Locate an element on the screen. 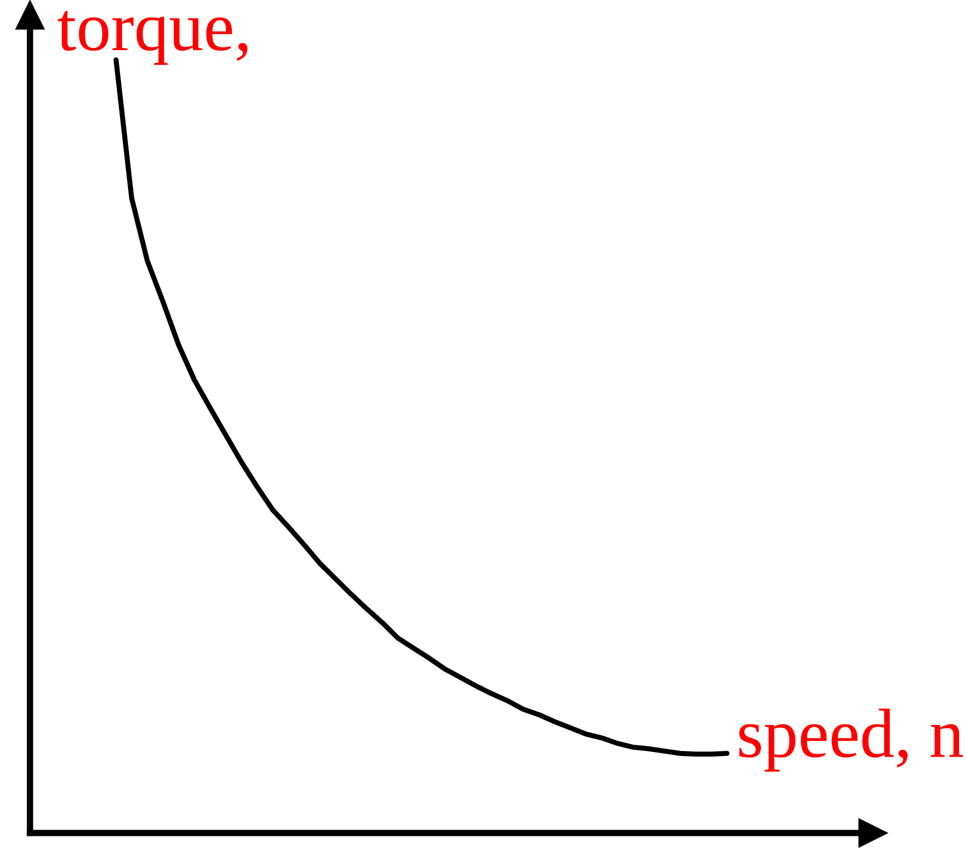  x-axis-title: speed, n is located at coordinates (851, 740).